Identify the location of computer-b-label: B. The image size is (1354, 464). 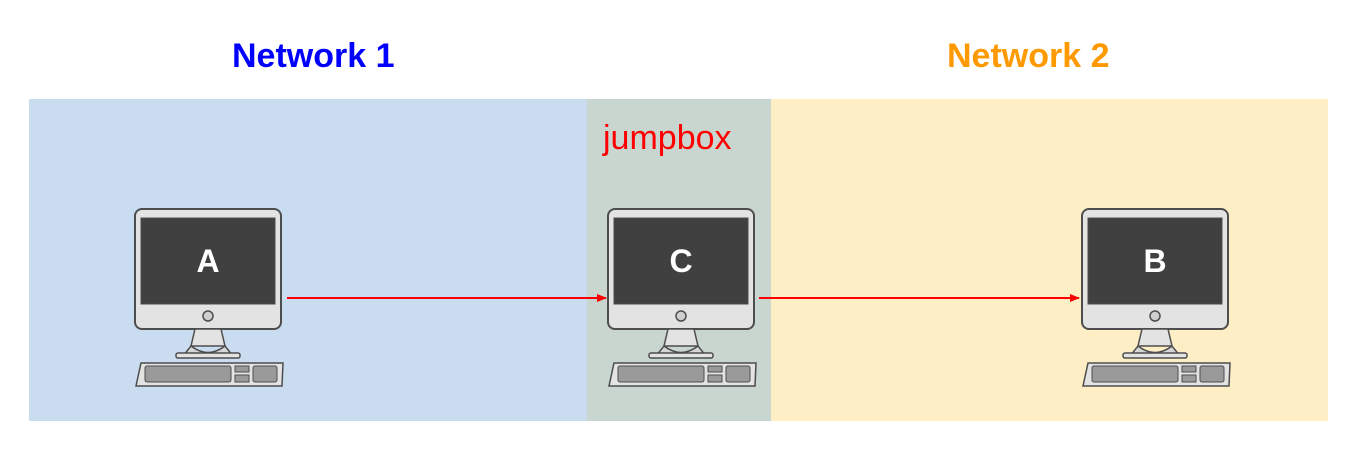
(1155, 261).